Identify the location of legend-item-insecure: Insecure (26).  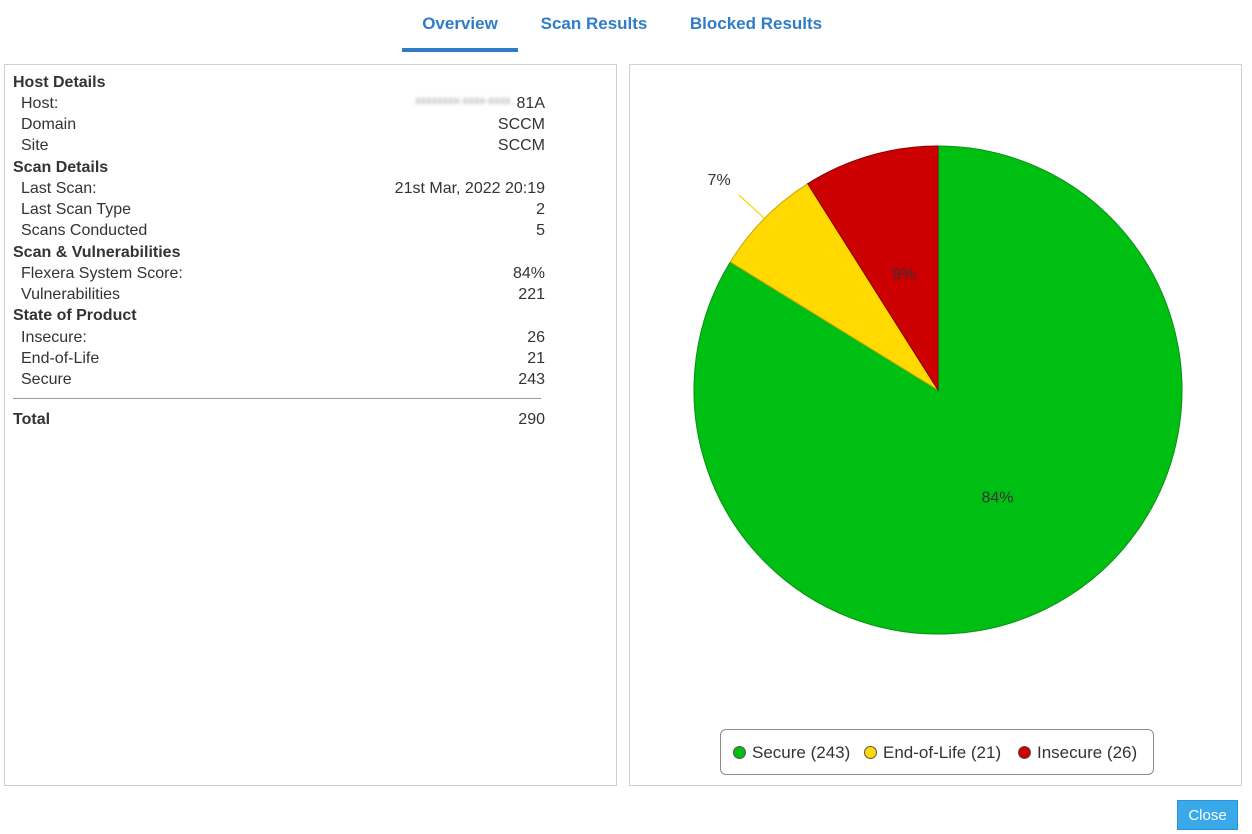
(1077, 753).